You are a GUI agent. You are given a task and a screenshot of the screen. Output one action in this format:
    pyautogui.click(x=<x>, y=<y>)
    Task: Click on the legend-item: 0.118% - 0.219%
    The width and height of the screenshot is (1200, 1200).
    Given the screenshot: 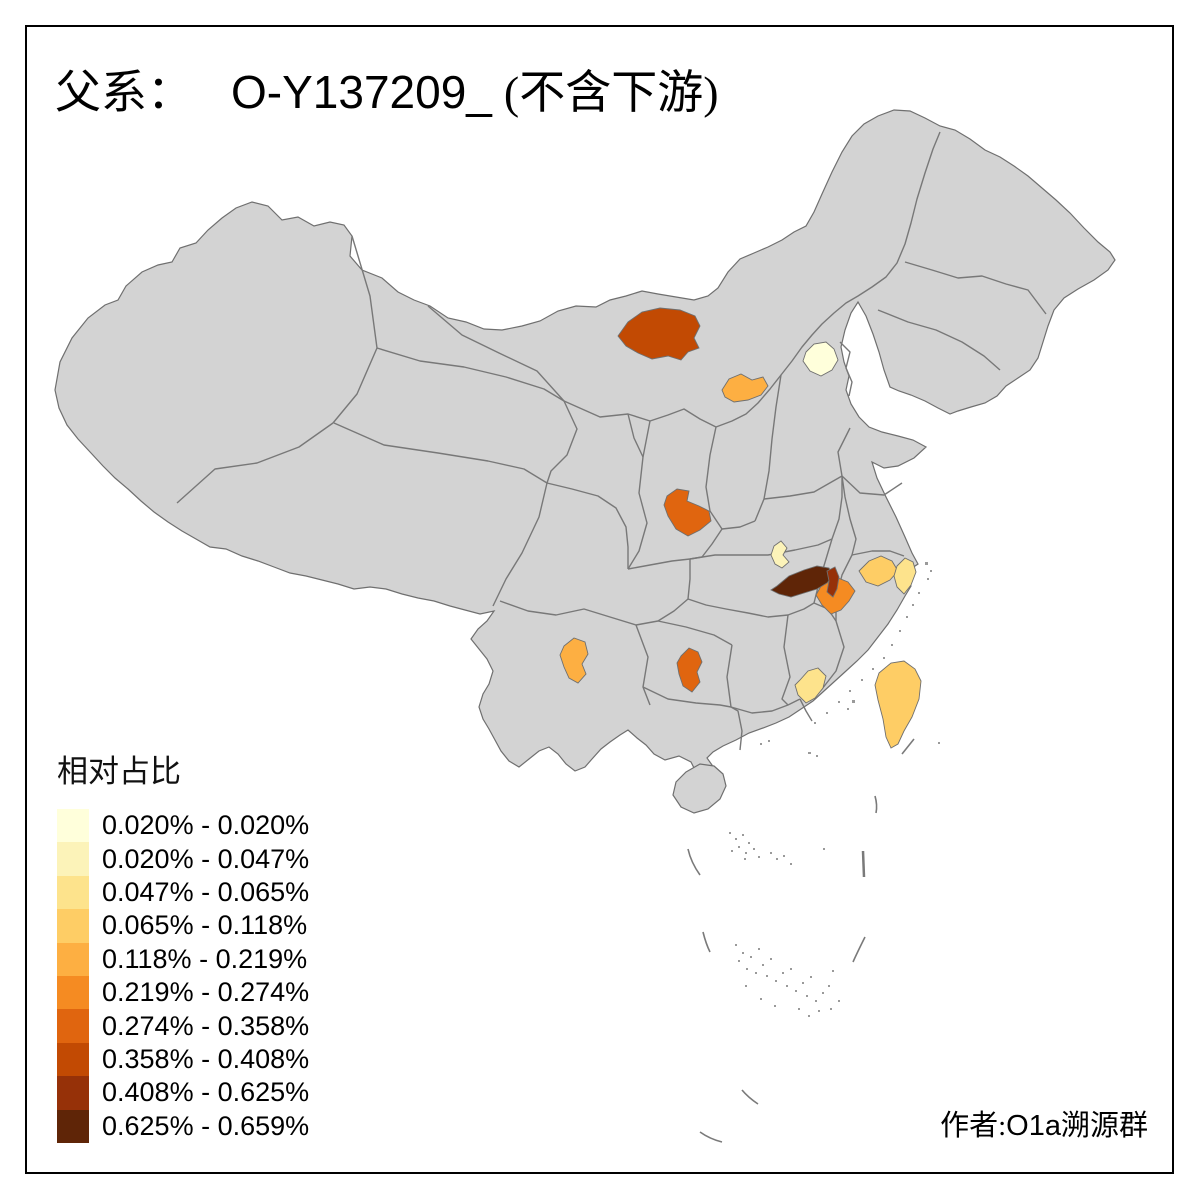 What is the action you would take?
    pyautogui.click(x=183, y=959)
    